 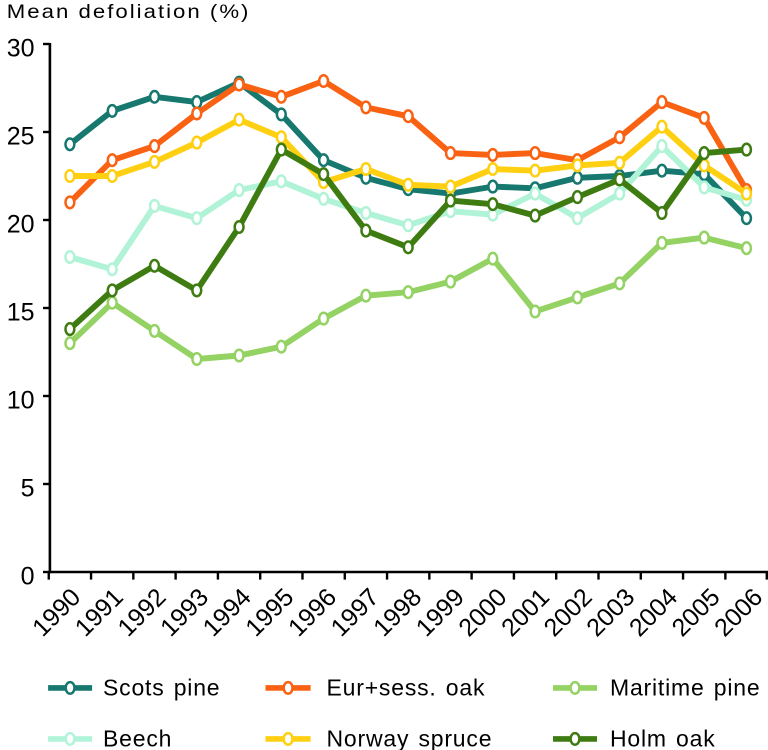 What do you see at coordinates (21, 401) in the screenshot?
I see `svg-text: 10` at bounding box center [21, 401].